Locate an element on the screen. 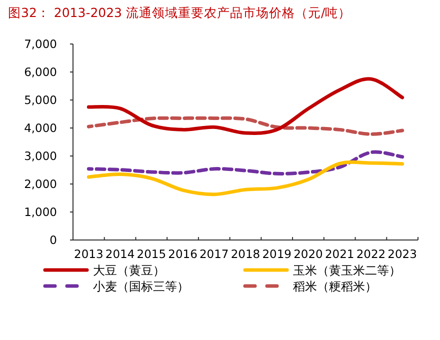 This screenshot has width=440, height=340. x-tick-label: 2018 is located at coordinates (245, 254).